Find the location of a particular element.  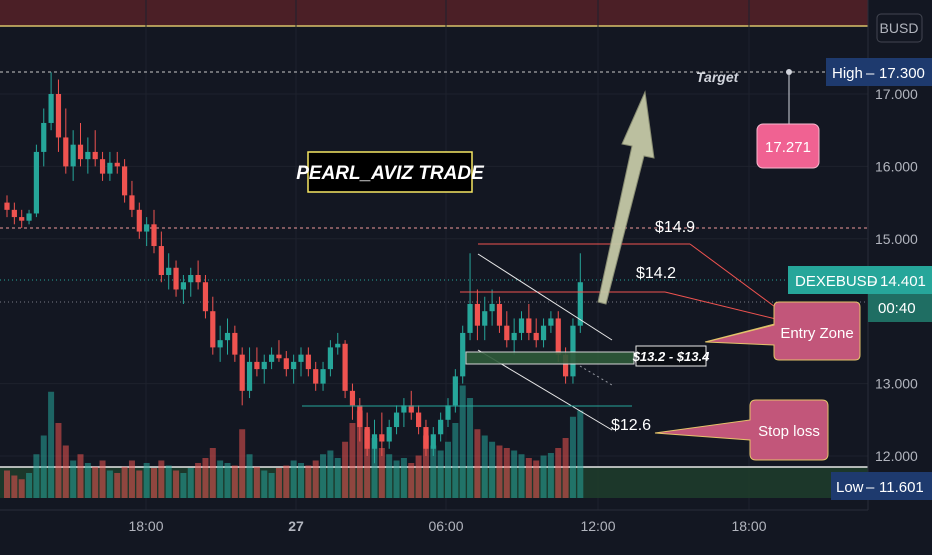

level-149-label: $14.9 is located at coordinates (675, 227).